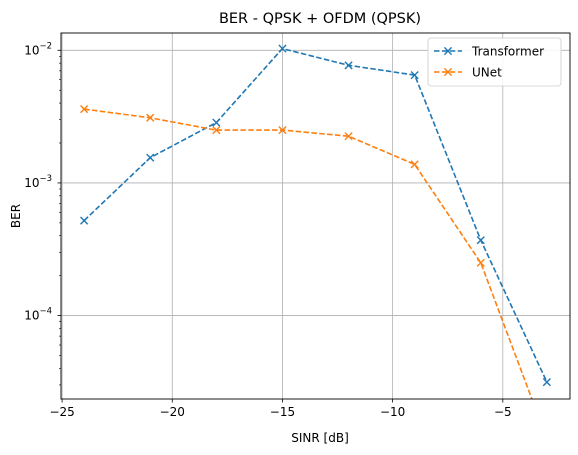 This screenshot has height=455, width=578. Describe the element at coordinates (320, 19) in the screenshot. I see `chart-title: BER - QPSK + OFDM (QPSK)` at that location.